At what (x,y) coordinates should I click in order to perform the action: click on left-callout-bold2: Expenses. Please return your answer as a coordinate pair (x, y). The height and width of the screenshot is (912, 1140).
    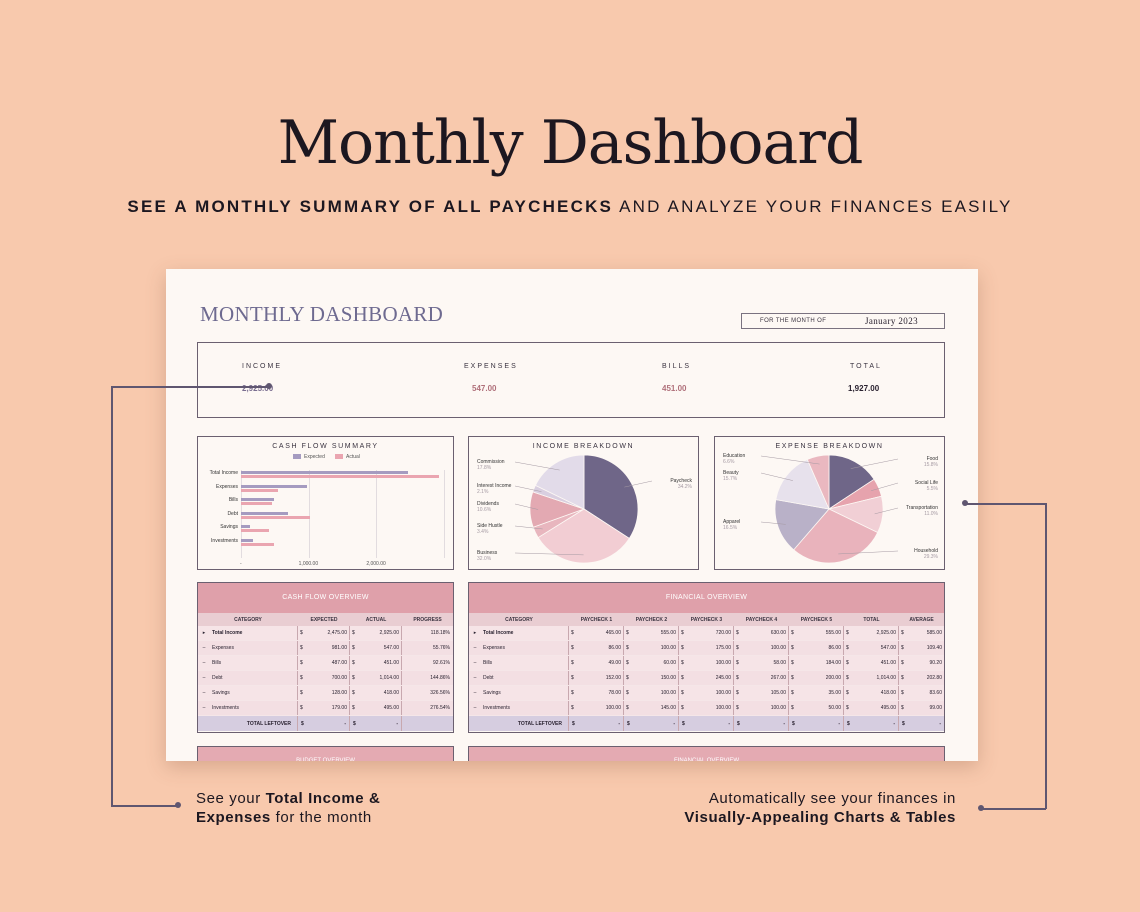
    Looking at the image, I should click on (233, 817).